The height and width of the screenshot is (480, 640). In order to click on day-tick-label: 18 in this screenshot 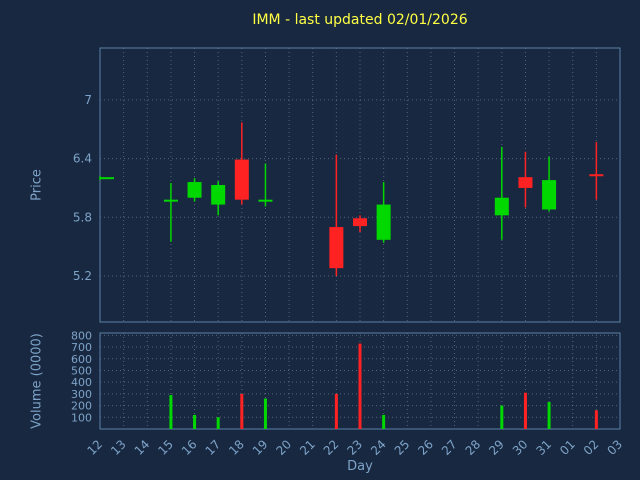, I will do `click(236, 447)`.